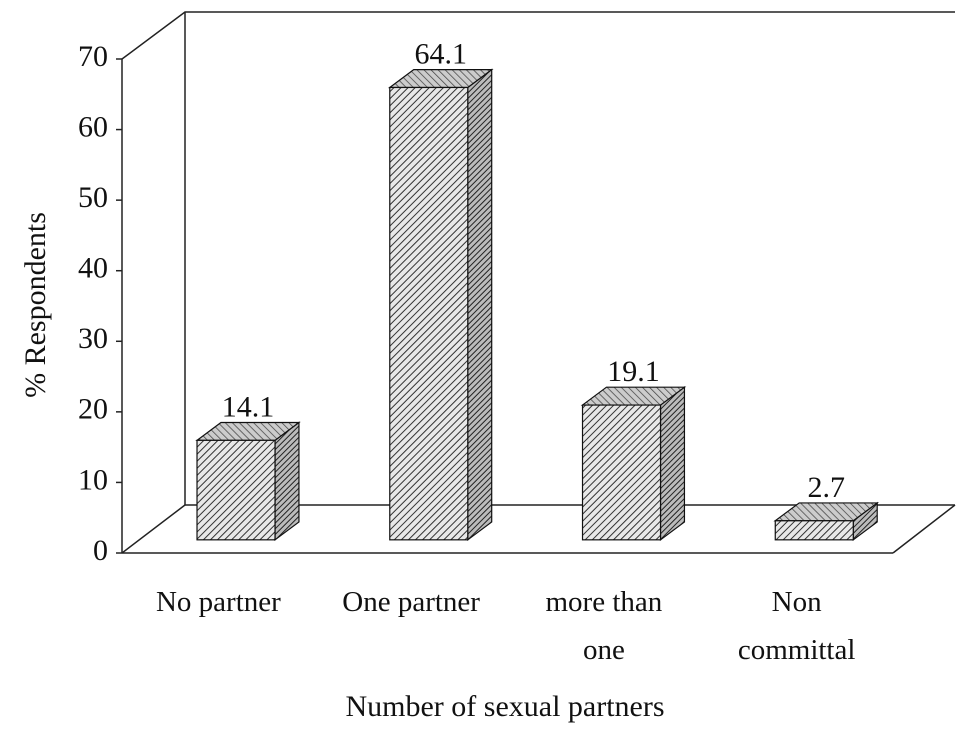  What do you see at coordinates (153, 529) in the screenshot?
I see `floor-left` at bounding box center [153, 529].